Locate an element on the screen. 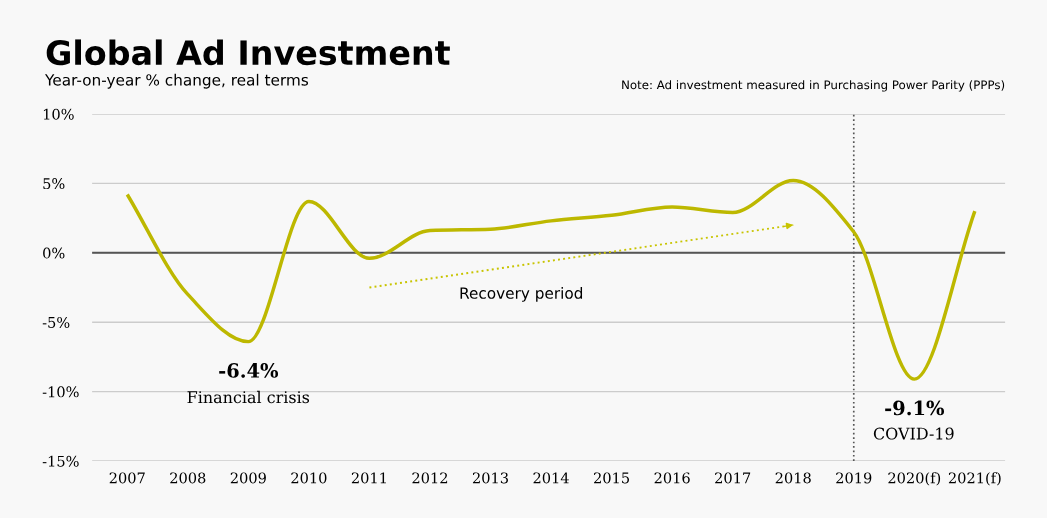 This screenshot has height=518, width=1047. x-tick-label: 2016 is located at coordinates (672, 478).